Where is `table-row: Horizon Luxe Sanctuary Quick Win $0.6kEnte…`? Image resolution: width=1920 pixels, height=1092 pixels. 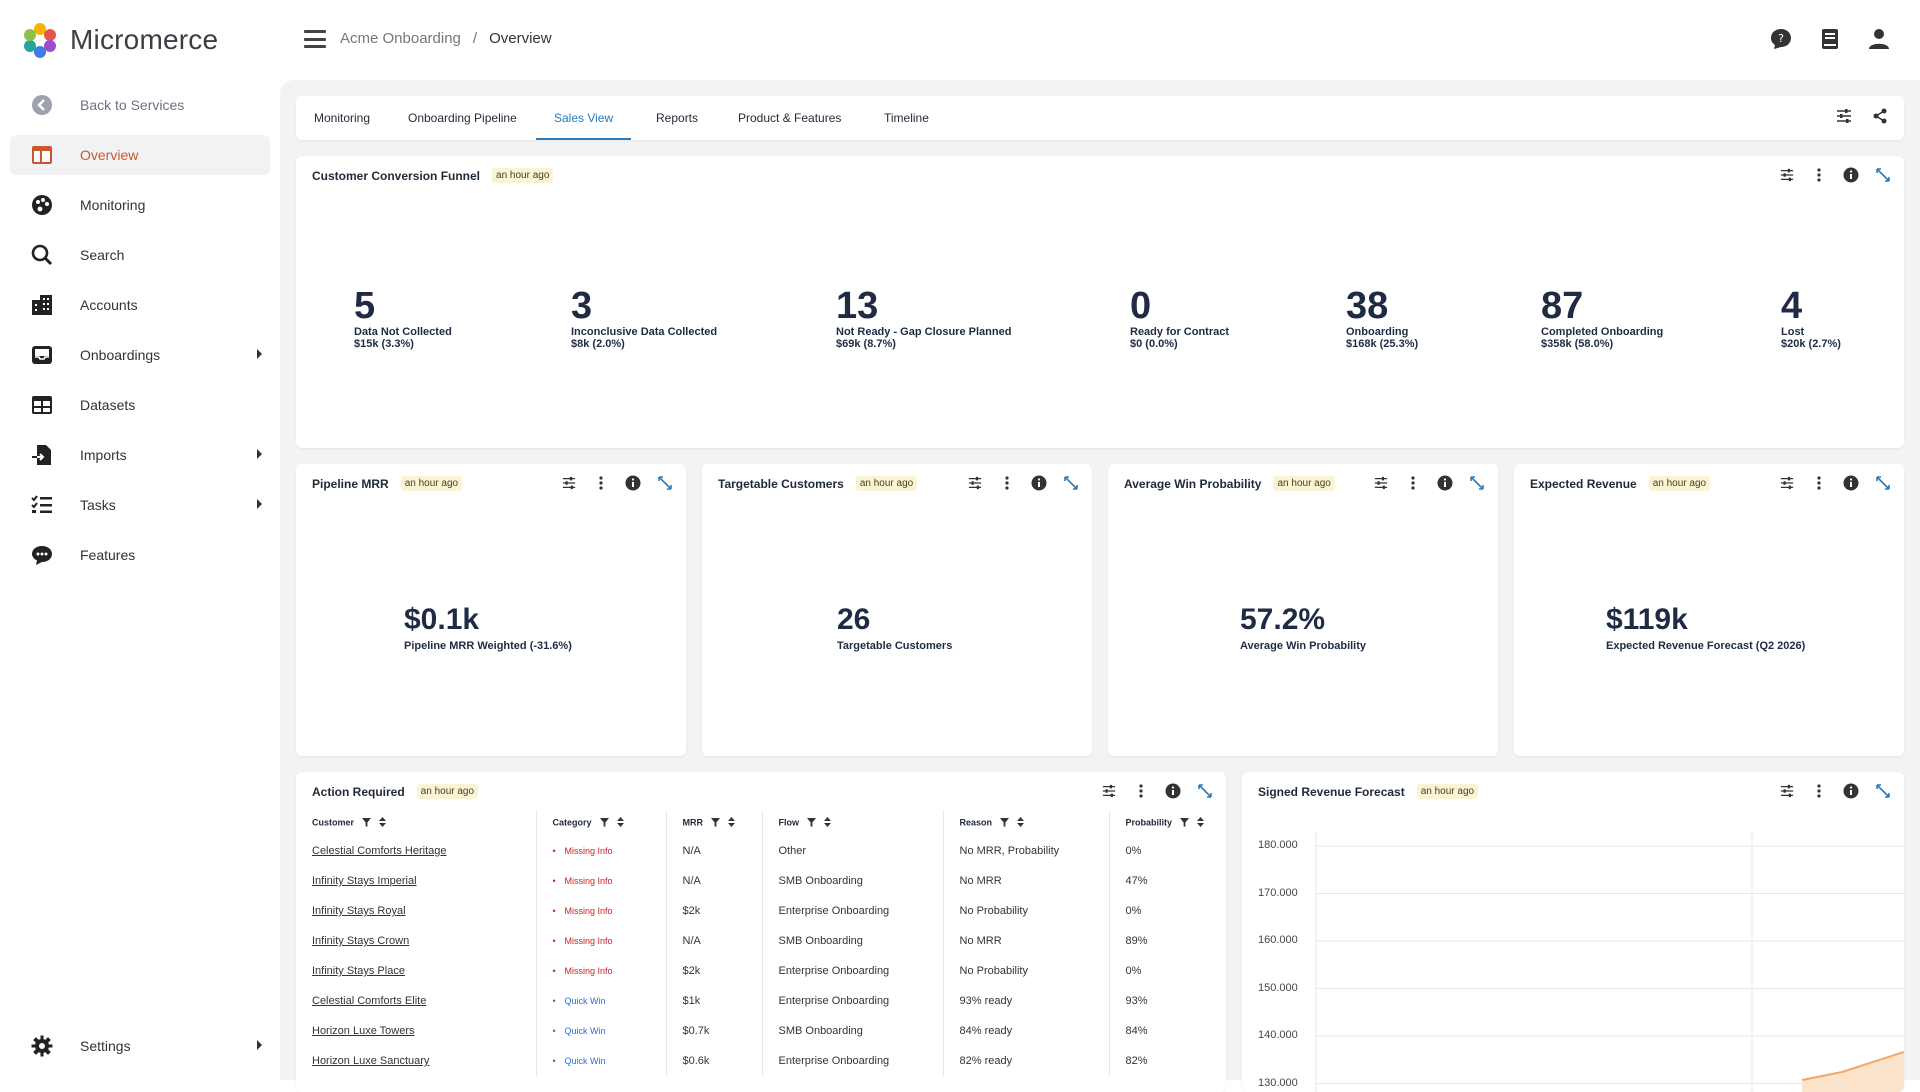
table-row: Horizon Luxe Sanctuary Quick Win $0.6kEnte… is located at coordinates (761, 1061).